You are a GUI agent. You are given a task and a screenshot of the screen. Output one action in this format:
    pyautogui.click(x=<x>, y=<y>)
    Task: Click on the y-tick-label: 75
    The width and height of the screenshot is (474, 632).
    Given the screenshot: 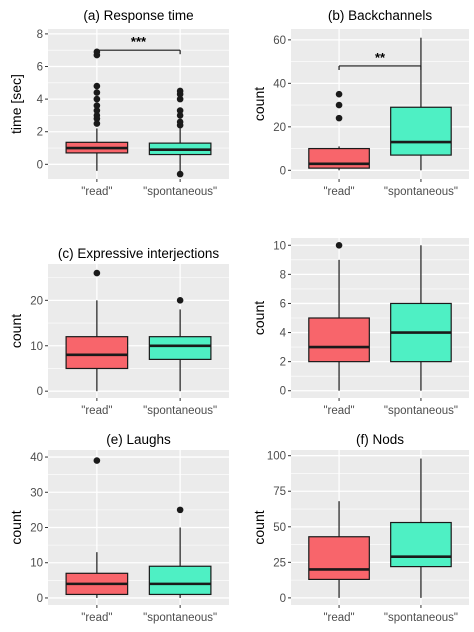 What is the action you would take?
    pyautogui.click(x=279, y=492)
    